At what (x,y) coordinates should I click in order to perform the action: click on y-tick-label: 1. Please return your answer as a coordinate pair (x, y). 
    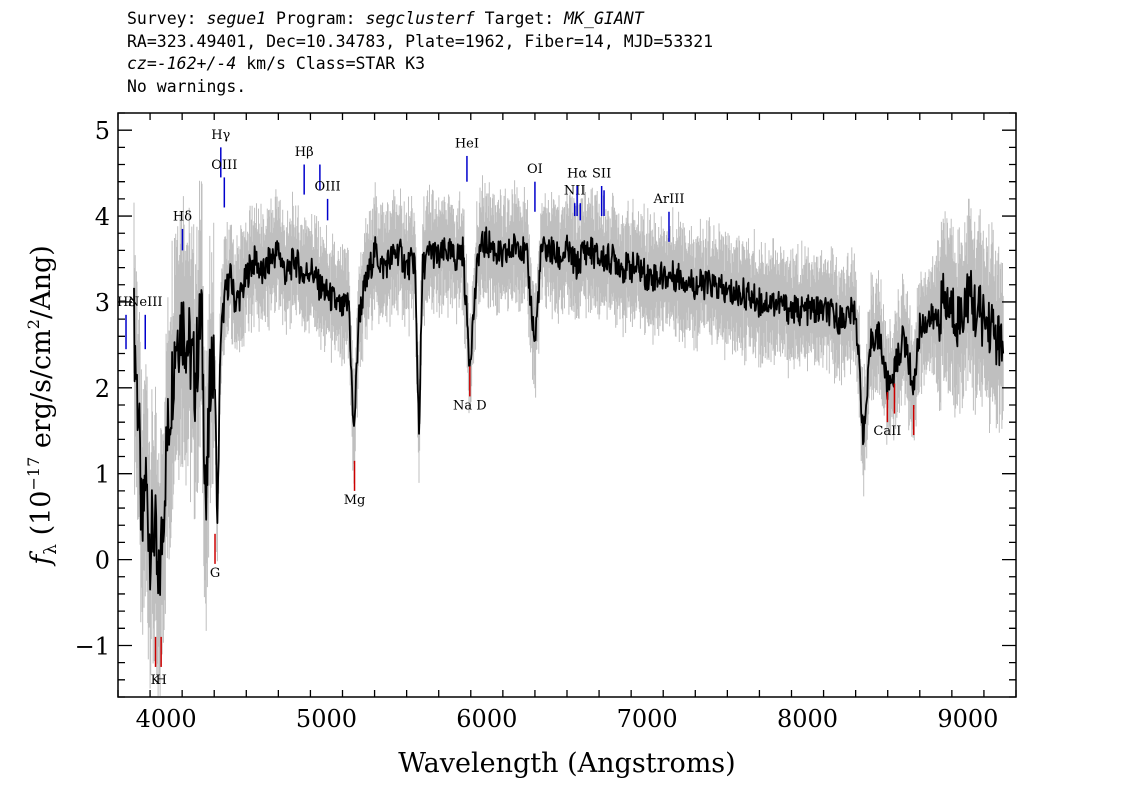
    Looking at the image, I should click on (102, 475).